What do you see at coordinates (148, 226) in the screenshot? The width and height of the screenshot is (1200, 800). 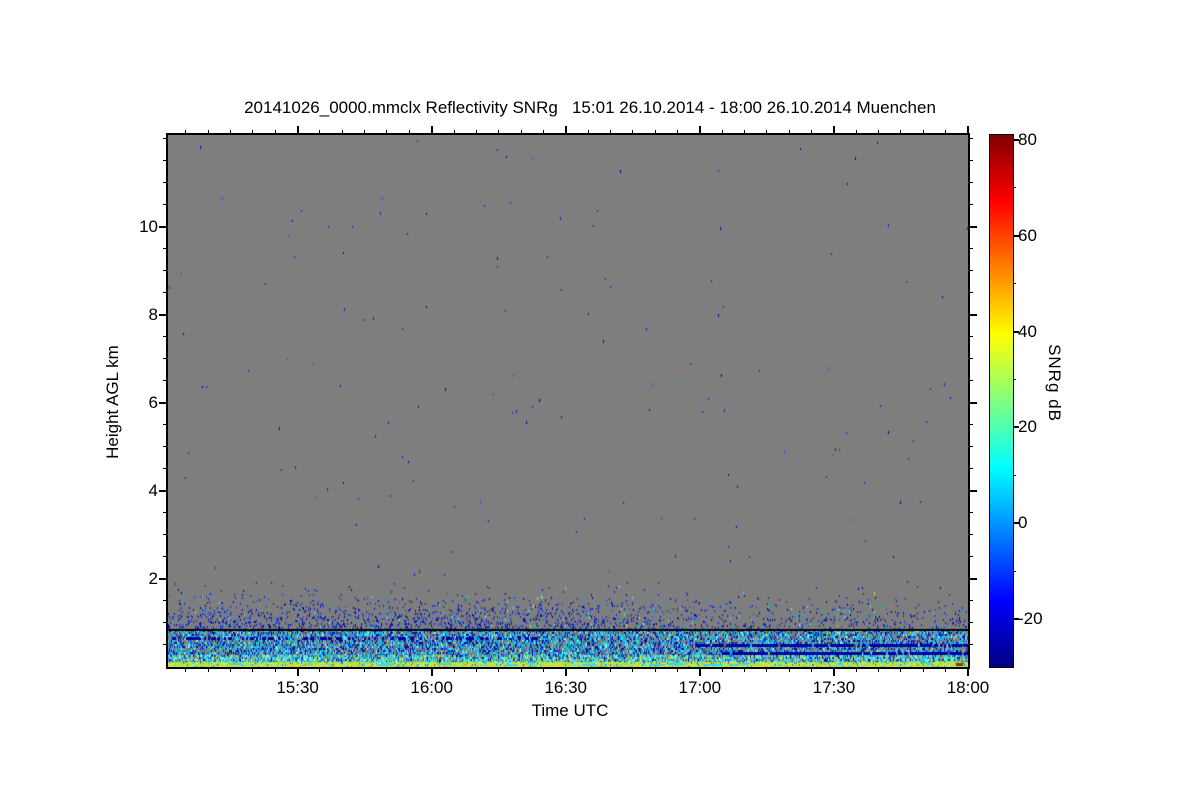 I see `y-tick-label: 10` at bounding box center [148, 226].